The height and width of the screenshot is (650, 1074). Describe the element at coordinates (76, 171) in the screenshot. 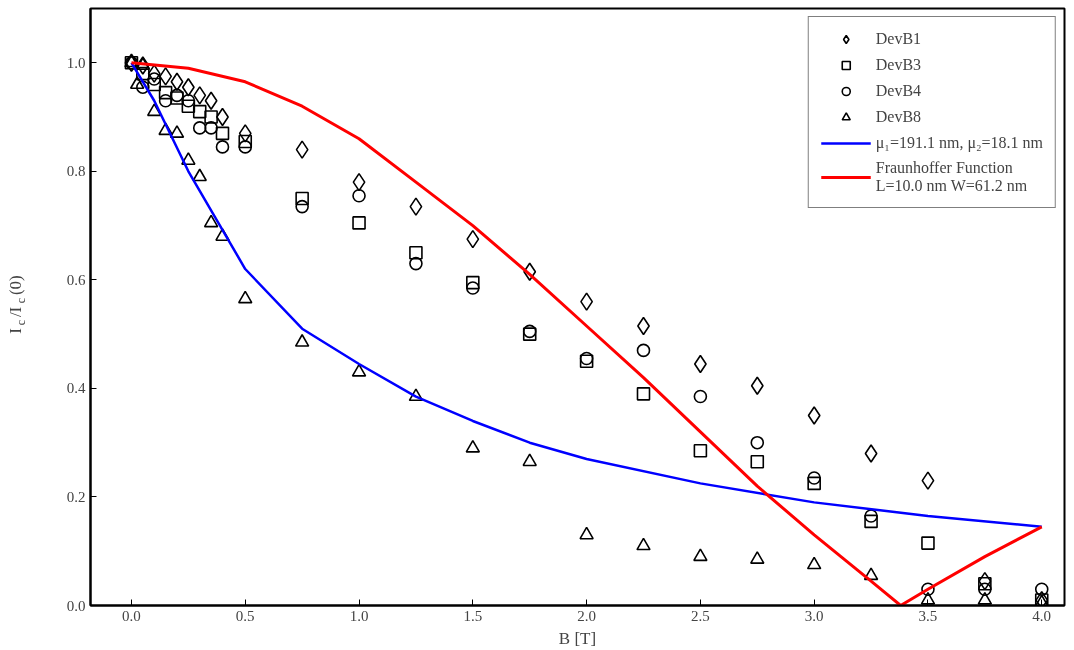

I see `y-tick-label: 0.8` at that location.